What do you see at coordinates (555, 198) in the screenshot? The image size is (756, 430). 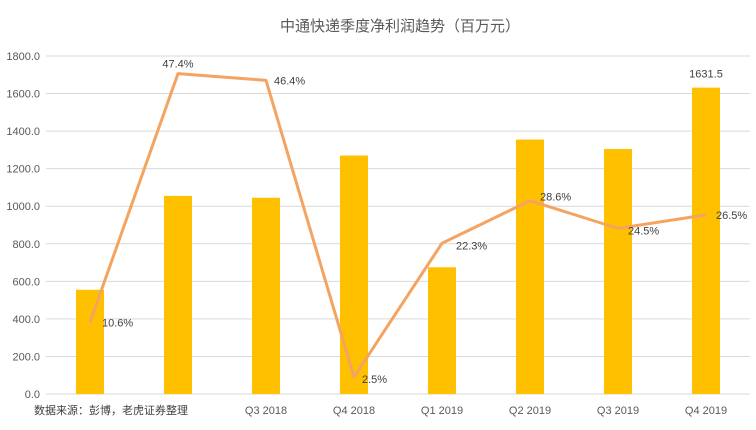 I see `line-data-label: 28.6%` at bounding box center [555, 198].